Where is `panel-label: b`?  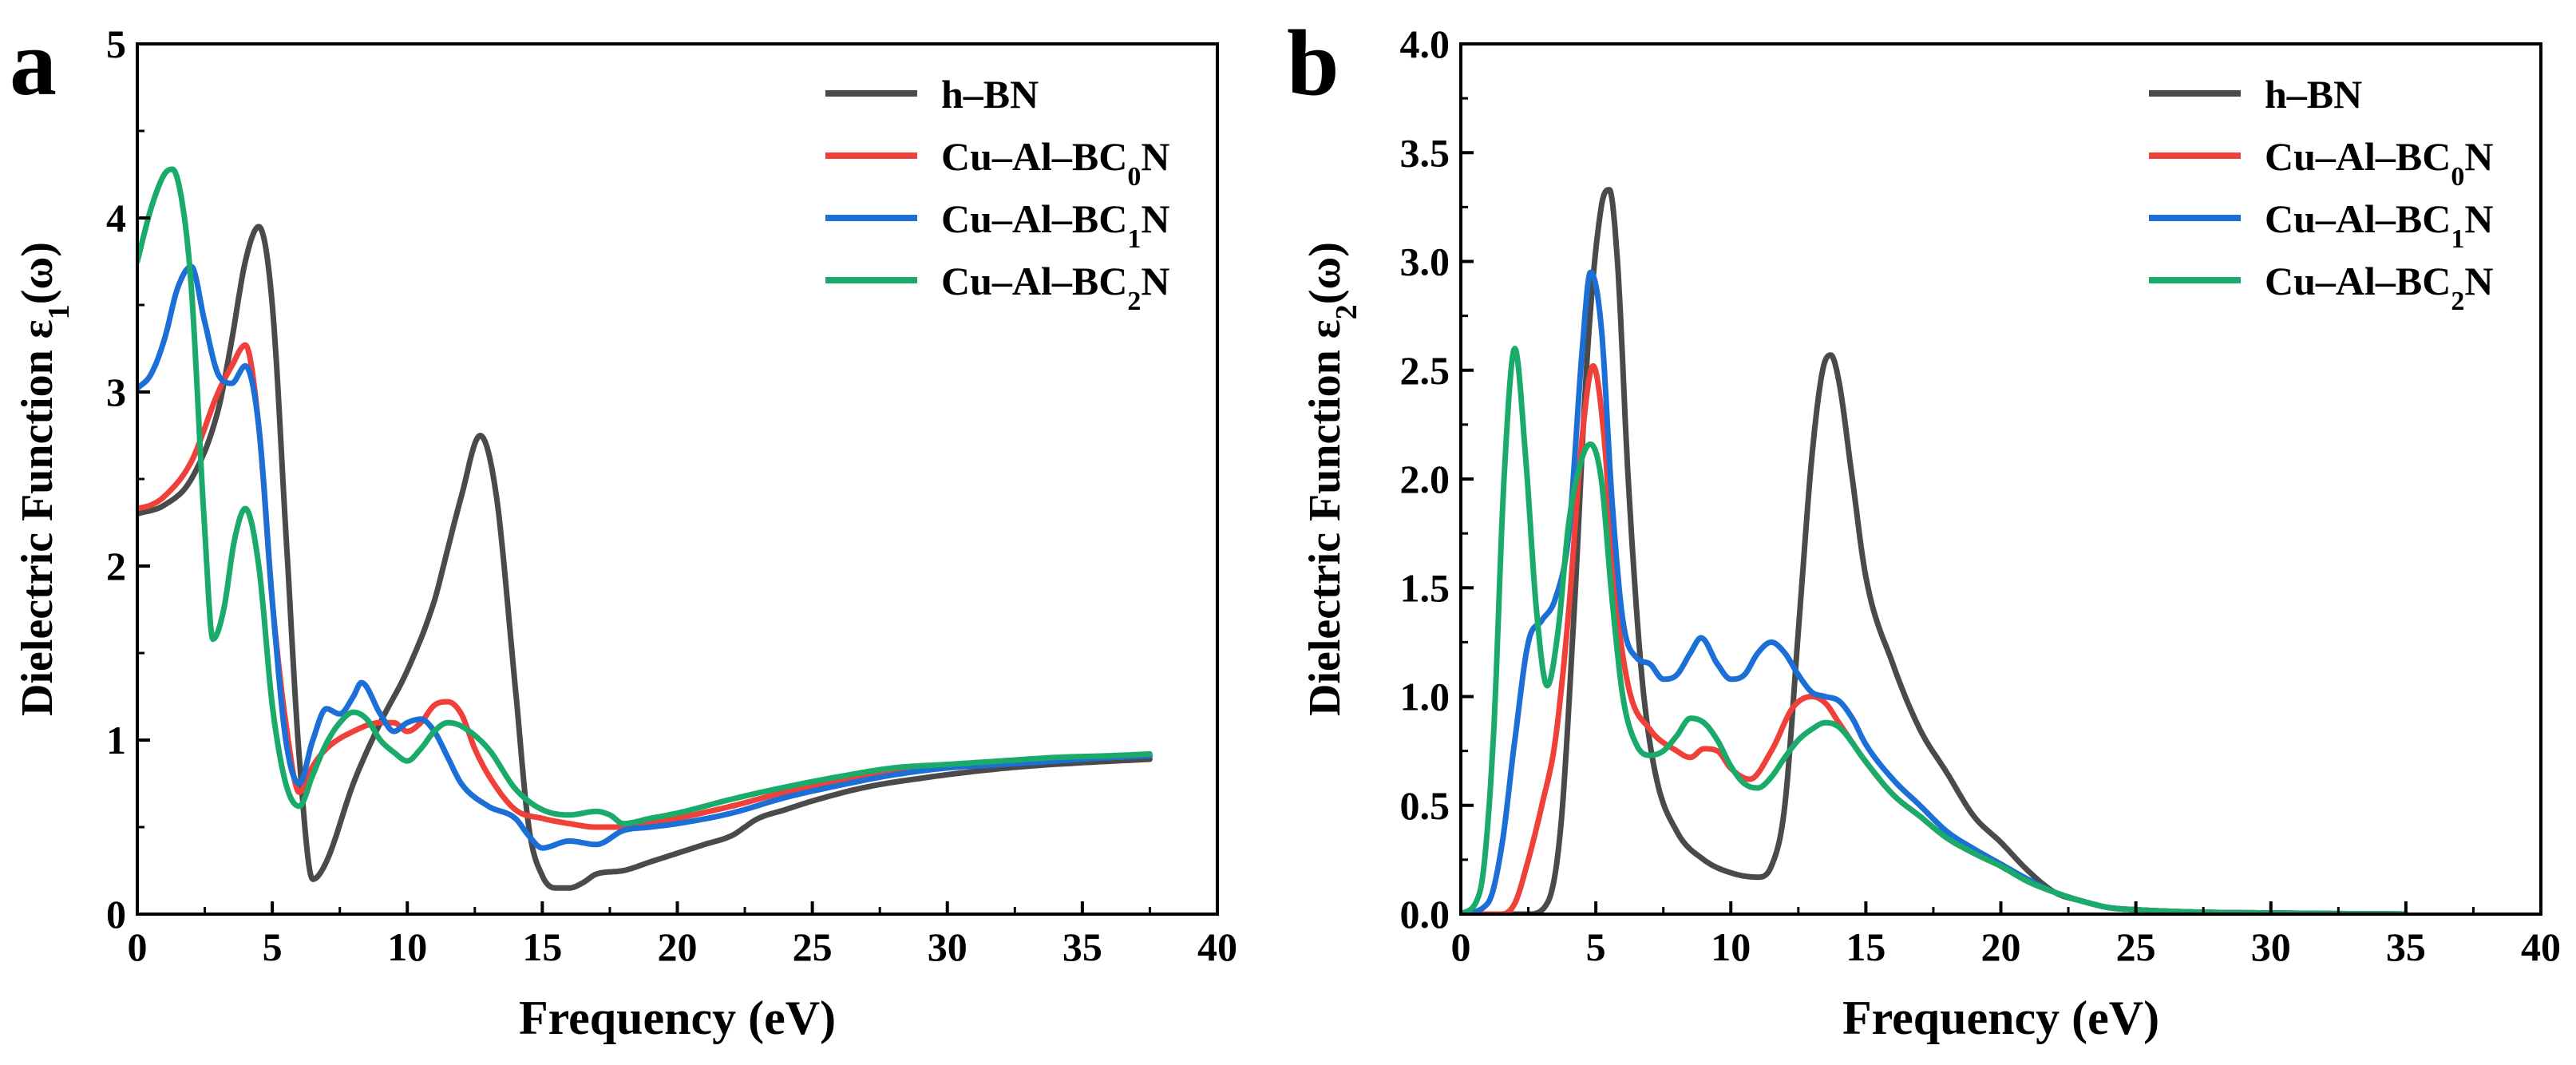 panel-label: b is located at coordinates (1313, 62).